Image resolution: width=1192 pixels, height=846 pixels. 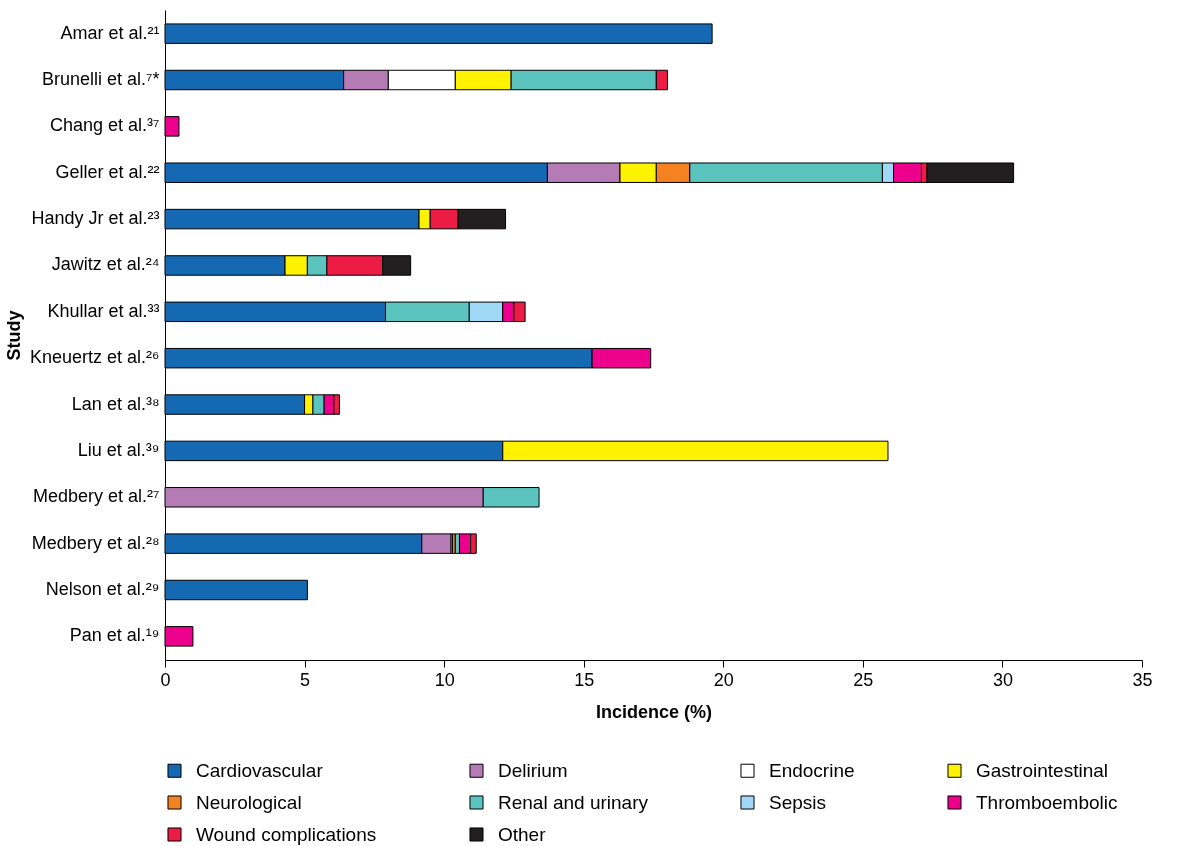 What do you see at coordinates (95, 542) in the screenshot?
I see `y-tick-label: Medbery et al.²⁸` at bounding box center [95, 542].